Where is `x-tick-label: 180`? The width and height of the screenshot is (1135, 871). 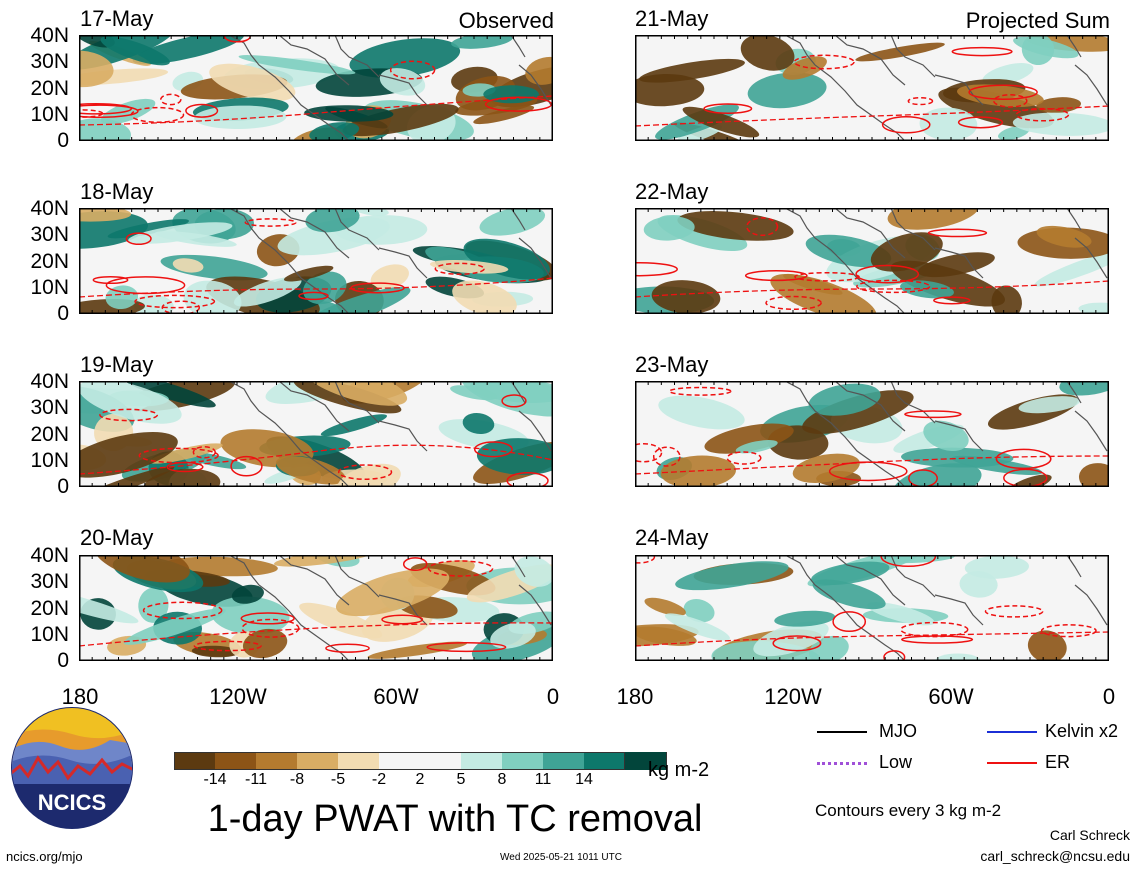
x-tick-label: 180 is located at coordinates (80, 696).